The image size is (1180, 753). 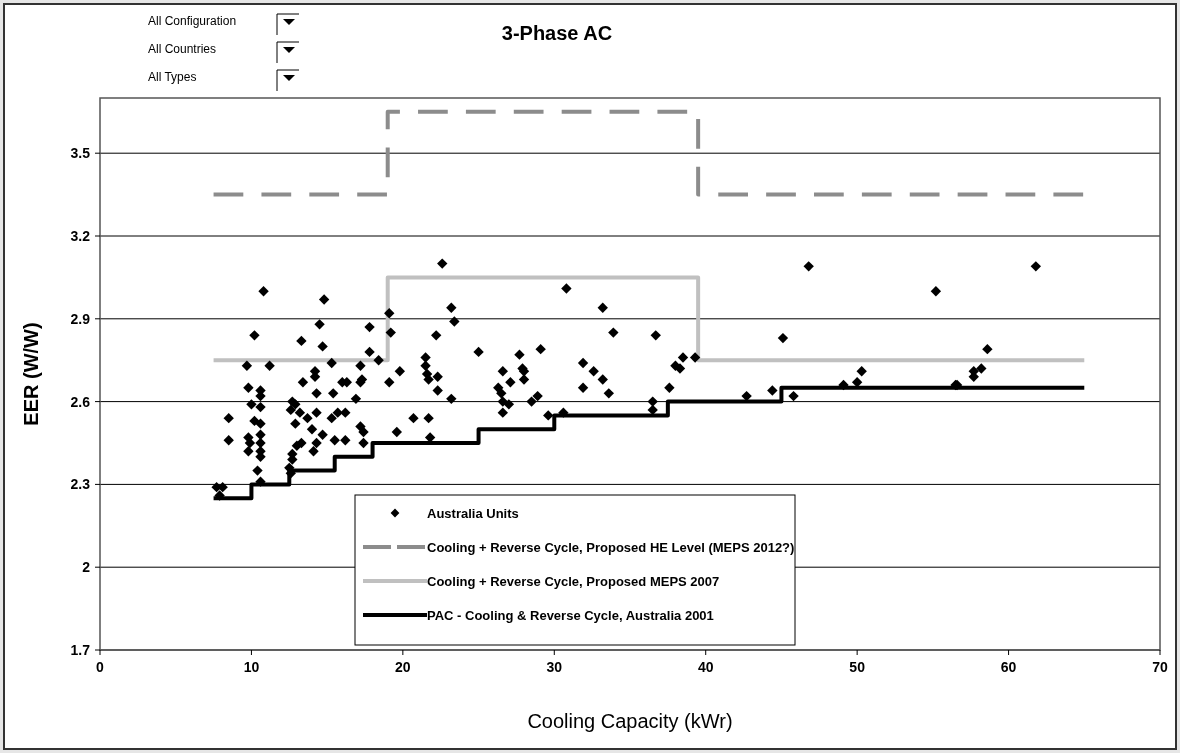 What do you see at coordinates (630, 721) in the screenshot?
I see `x-axis-title: Cooling Capacity (kWr)` at bounding box center [630, 721].